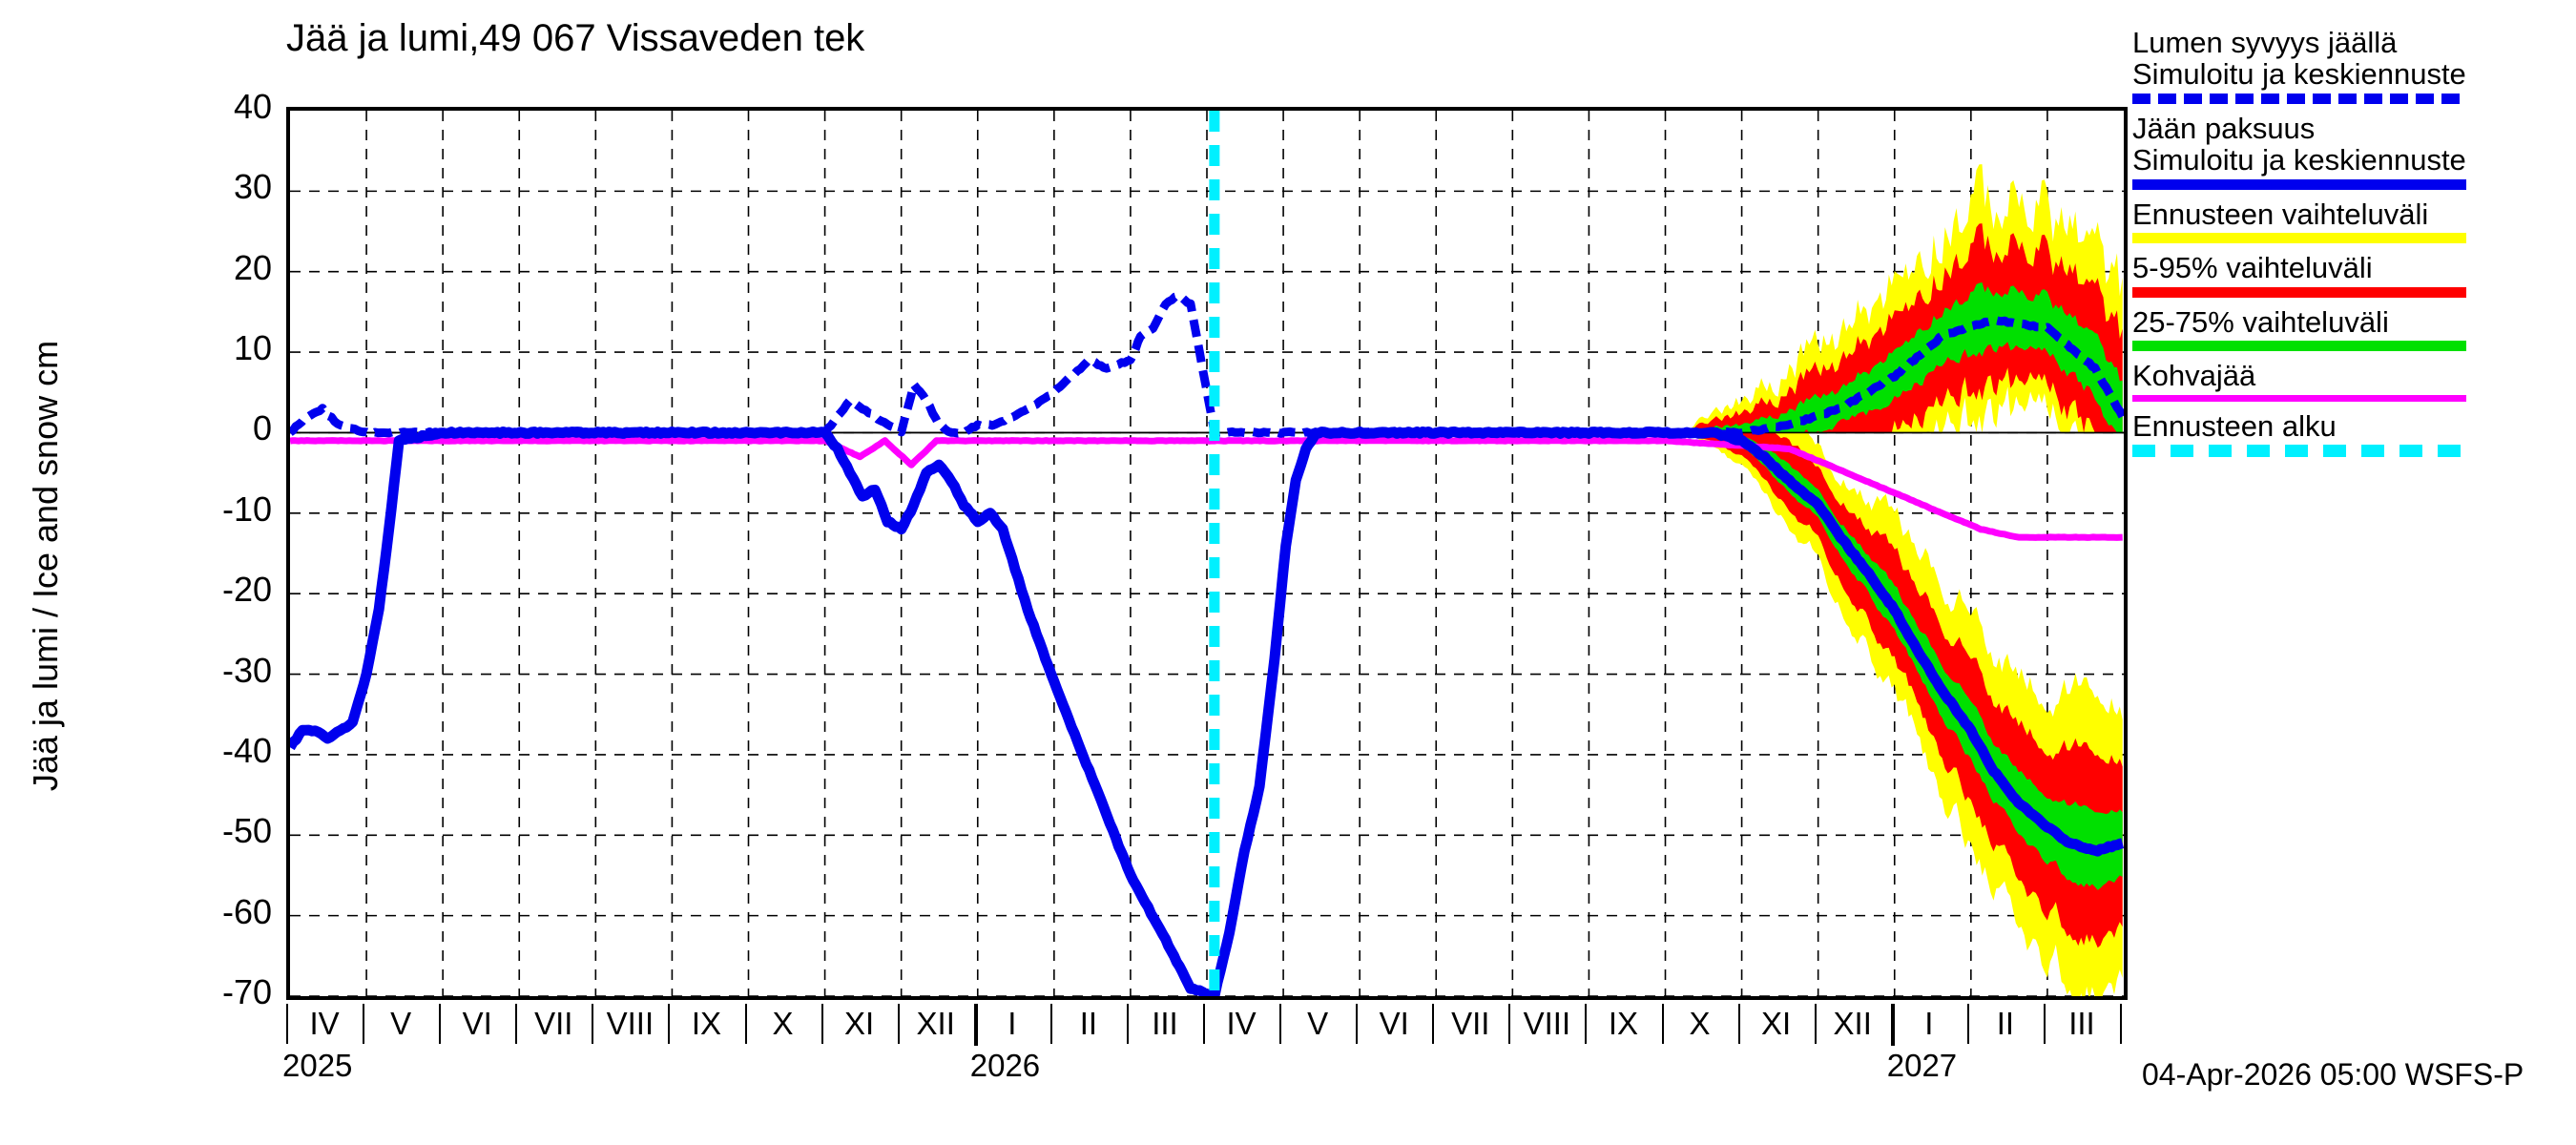 This screenshot has height=1145, width=2576. I want to click on band-5-95-snow-winter, so click(1905, 328).